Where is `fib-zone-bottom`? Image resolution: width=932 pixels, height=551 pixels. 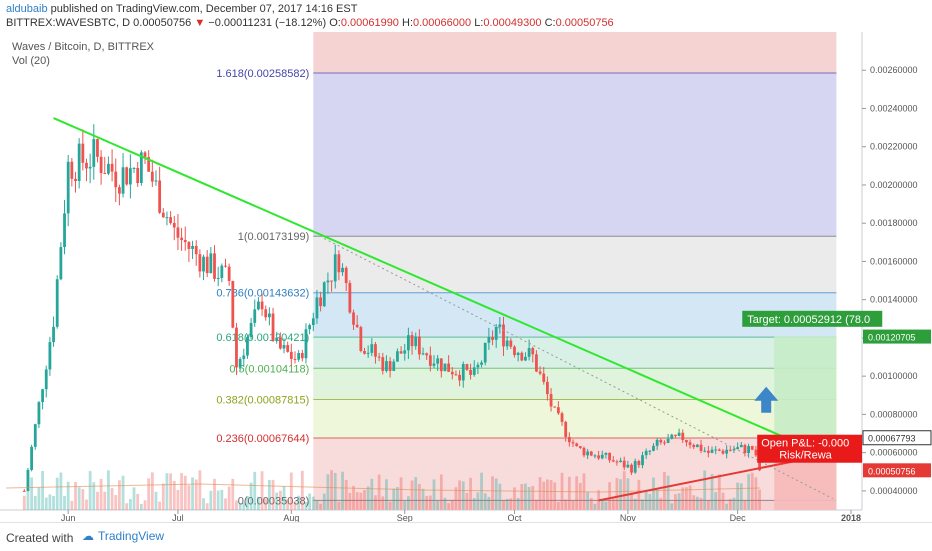
fib-zone-bottom is located at coordinates (575, 505).